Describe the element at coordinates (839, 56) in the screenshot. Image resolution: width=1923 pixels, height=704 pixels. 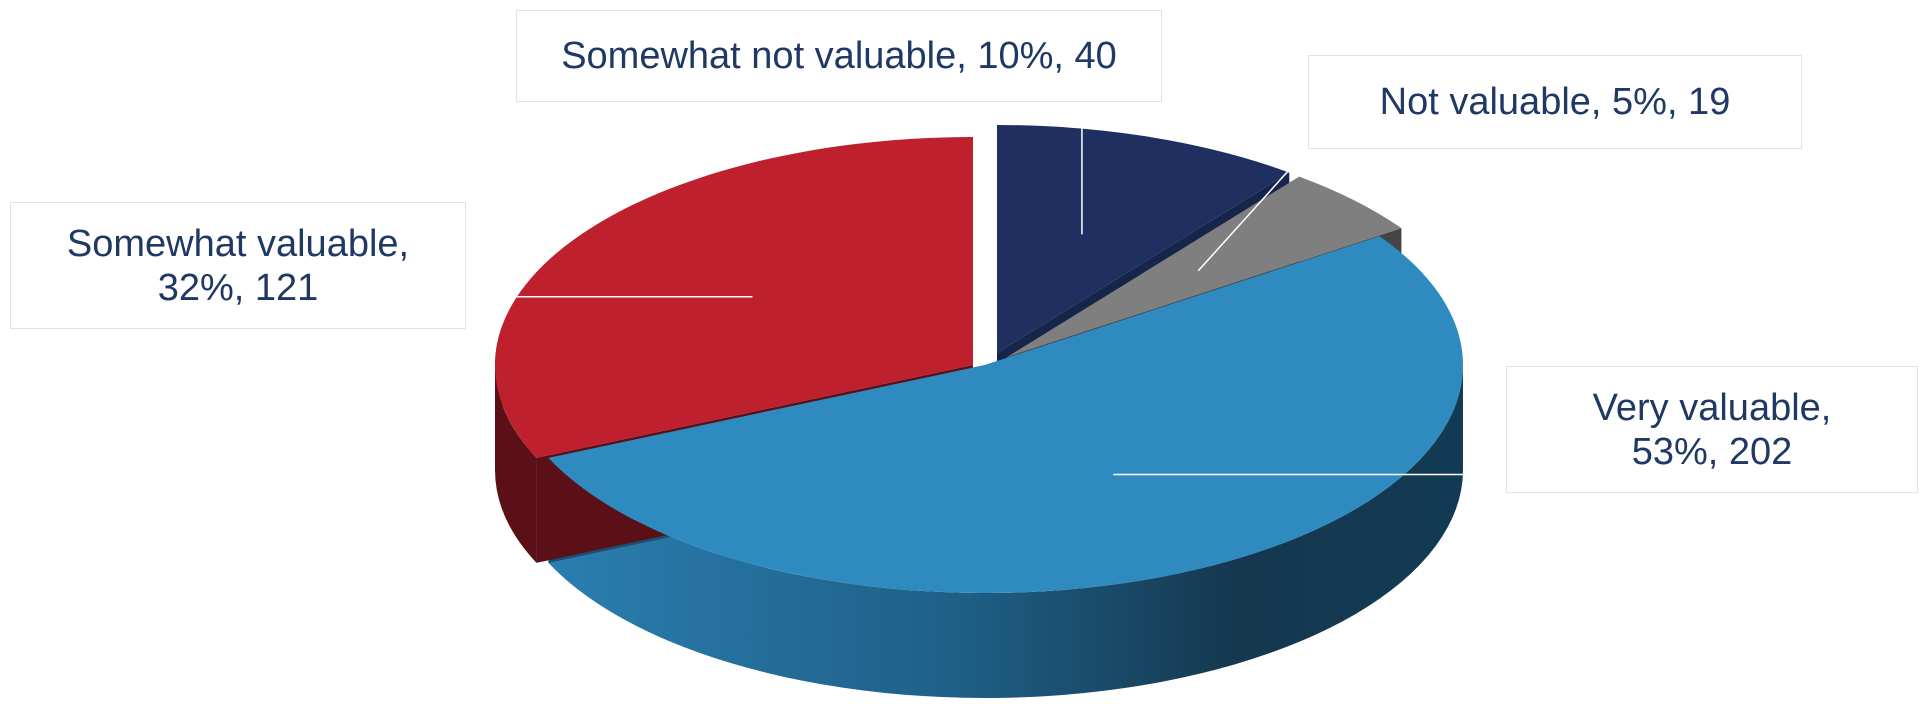
I see `data-label-somewhat-not-valuable: Somewhat not valuable, 10%, 40` at that location.